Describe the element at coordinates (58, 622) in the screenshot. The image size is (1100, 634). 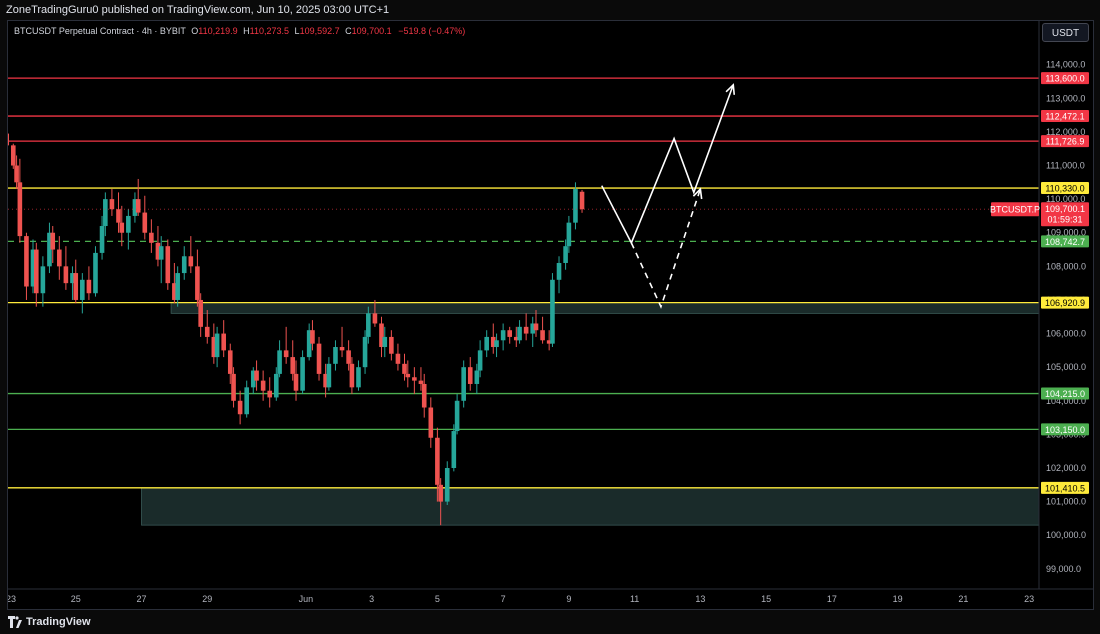
I see `footer-brand: TradingView` at that location.